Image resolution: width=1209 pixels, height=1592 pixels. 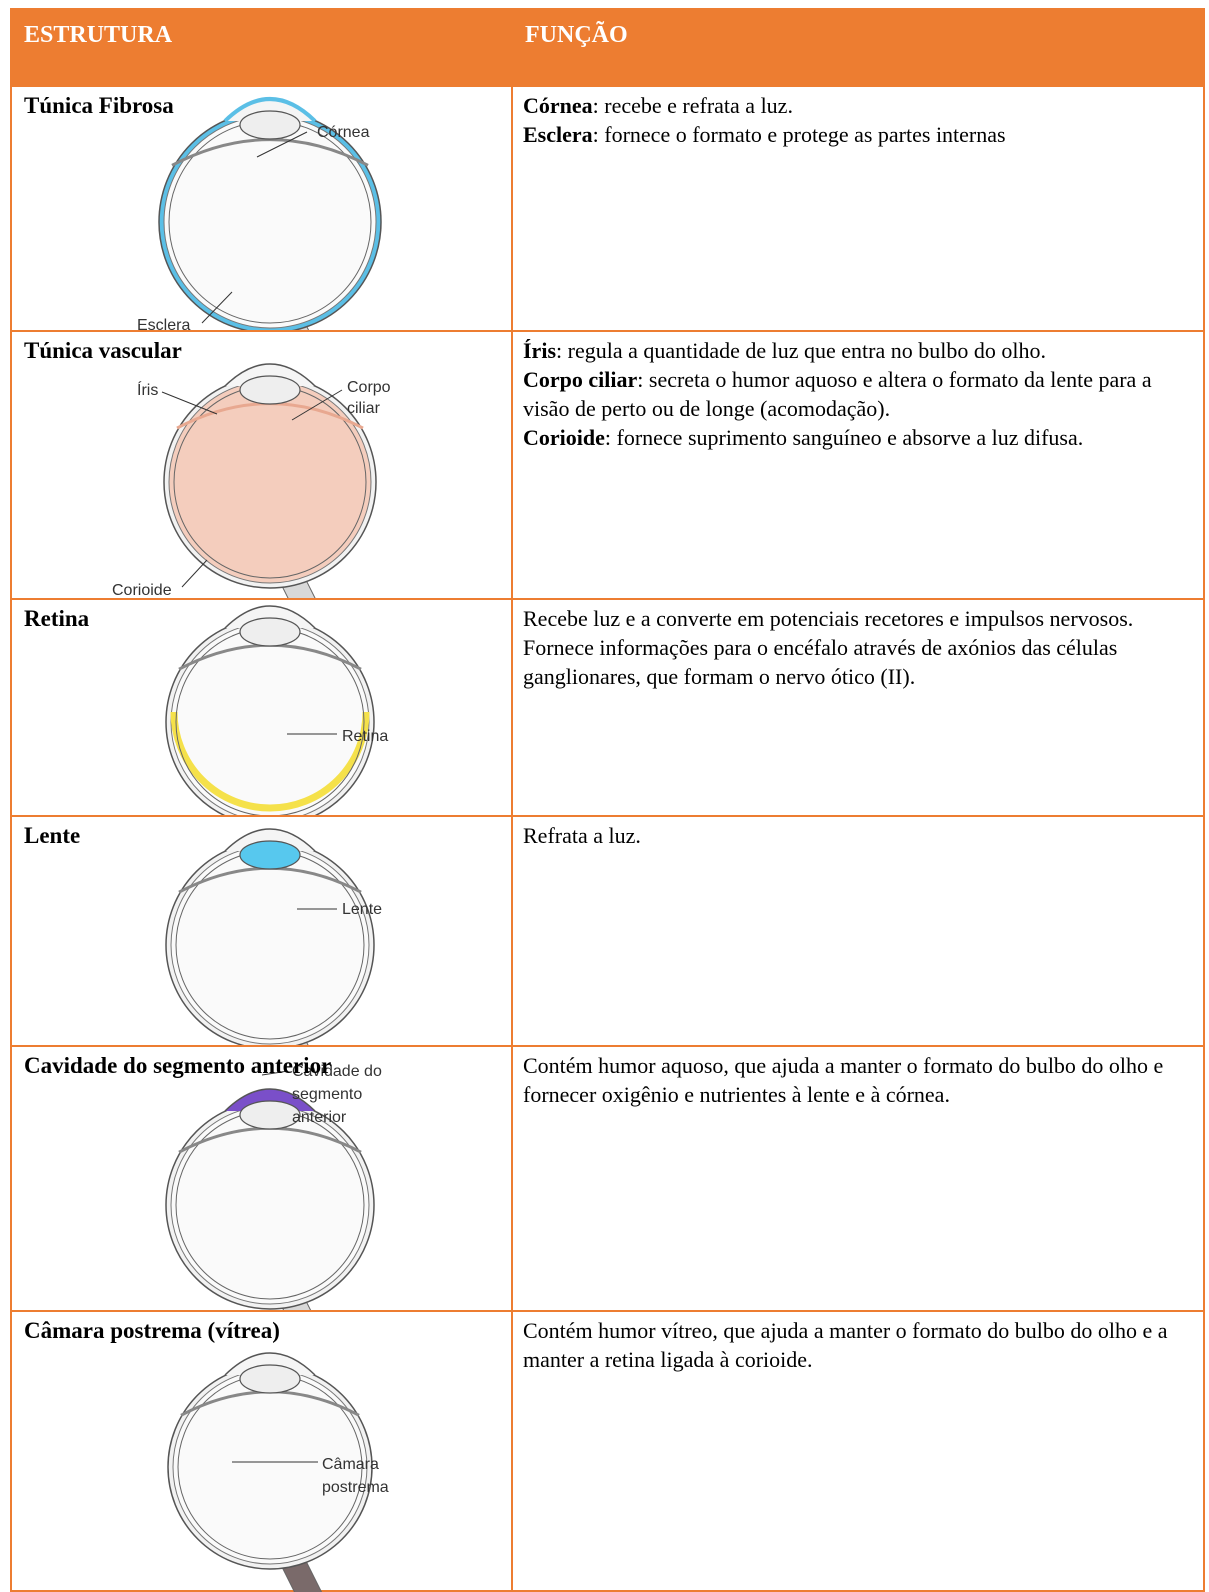 What do you see at coordinates (362, 909) in the screenshot?
I see `diagram-label: Lente` at bounding box center [362, 909].